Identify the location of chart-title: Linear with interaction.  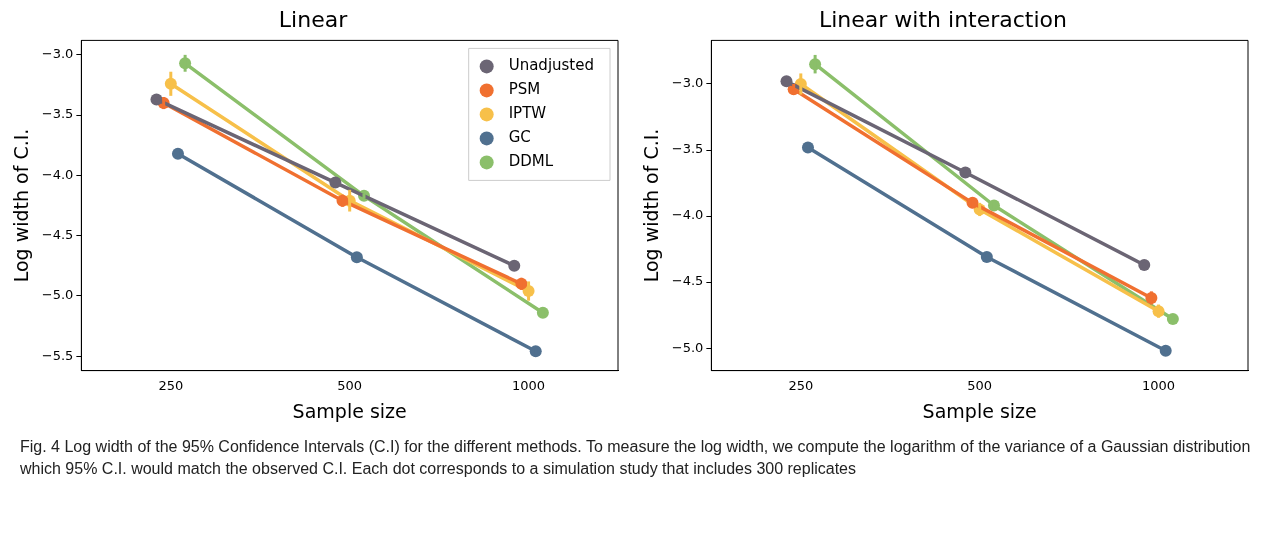
(943, 19).